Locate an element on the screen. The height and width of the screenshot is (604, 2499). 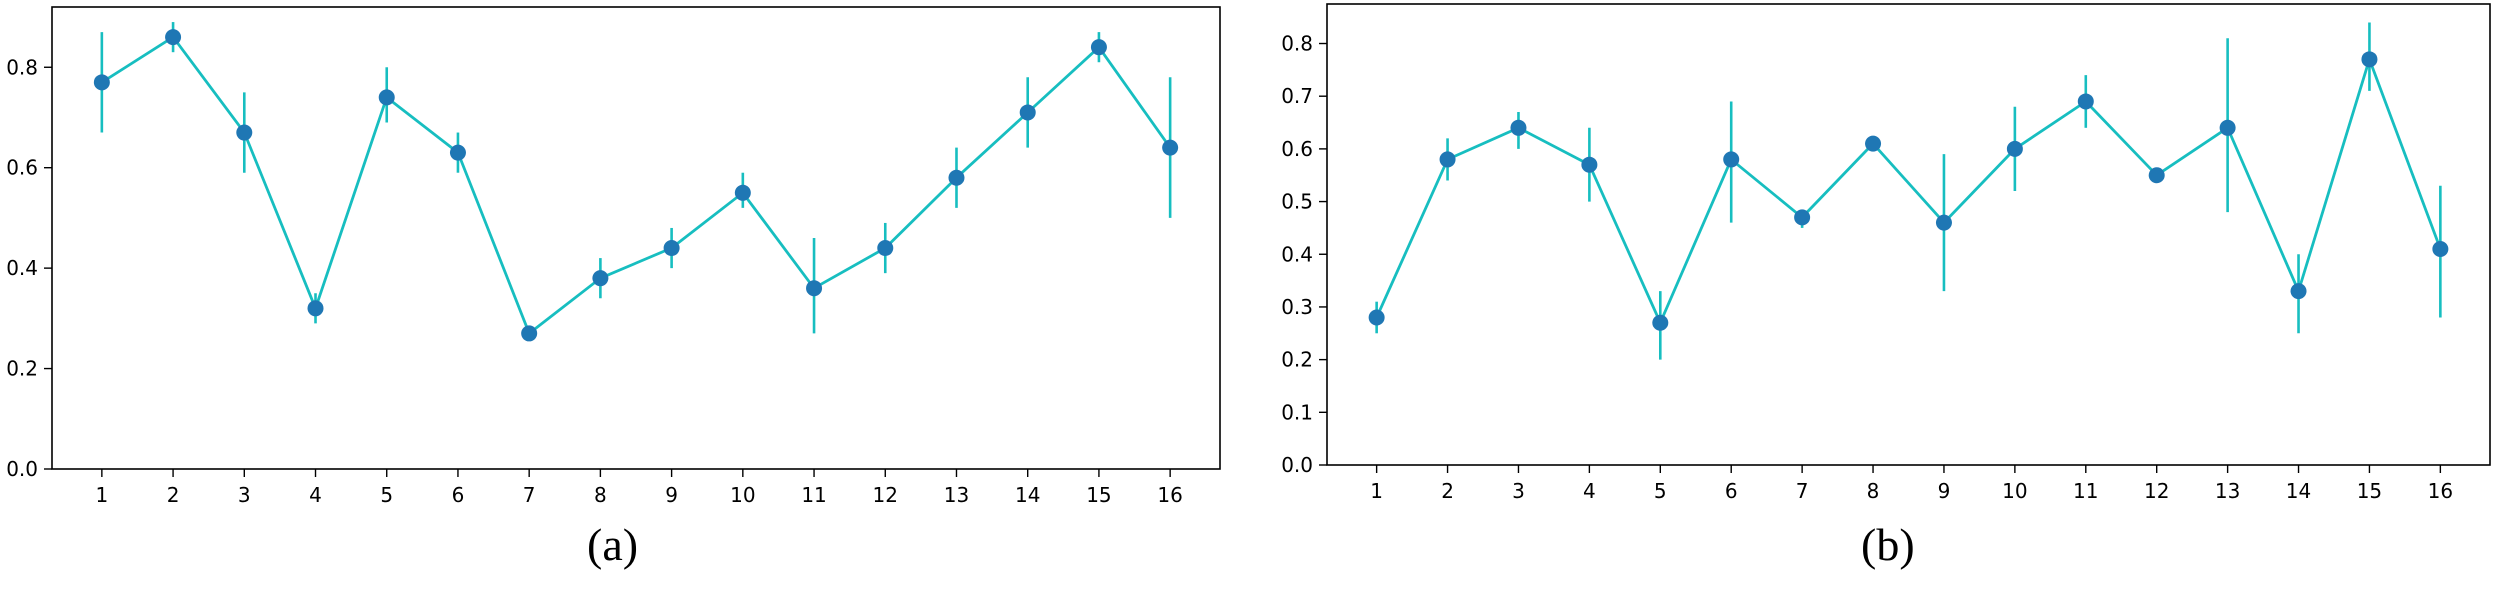
y-tick-label: 0.5 is located at coordinates (1297, 202).